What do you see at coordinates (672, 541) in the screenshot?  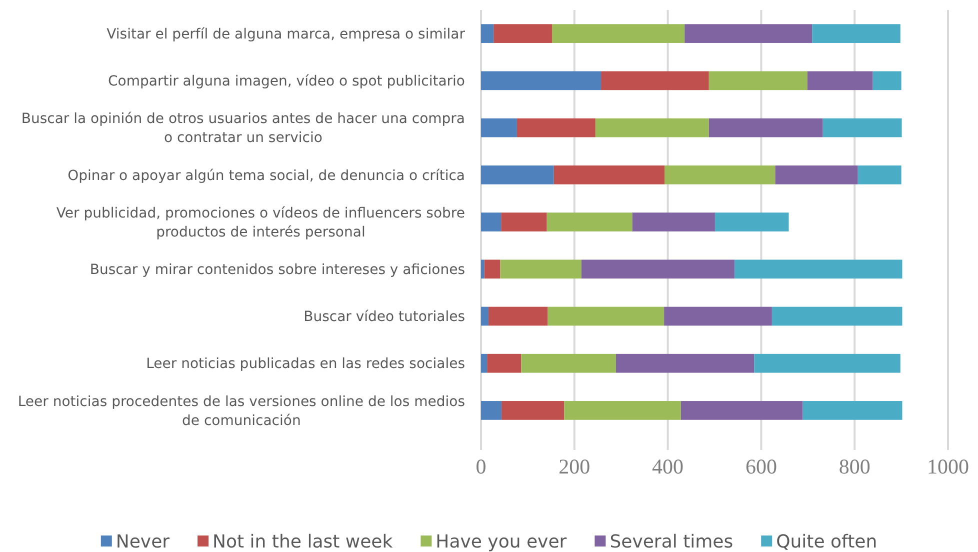 I see `legend-label: Several times` at bounding box center [672, 541].